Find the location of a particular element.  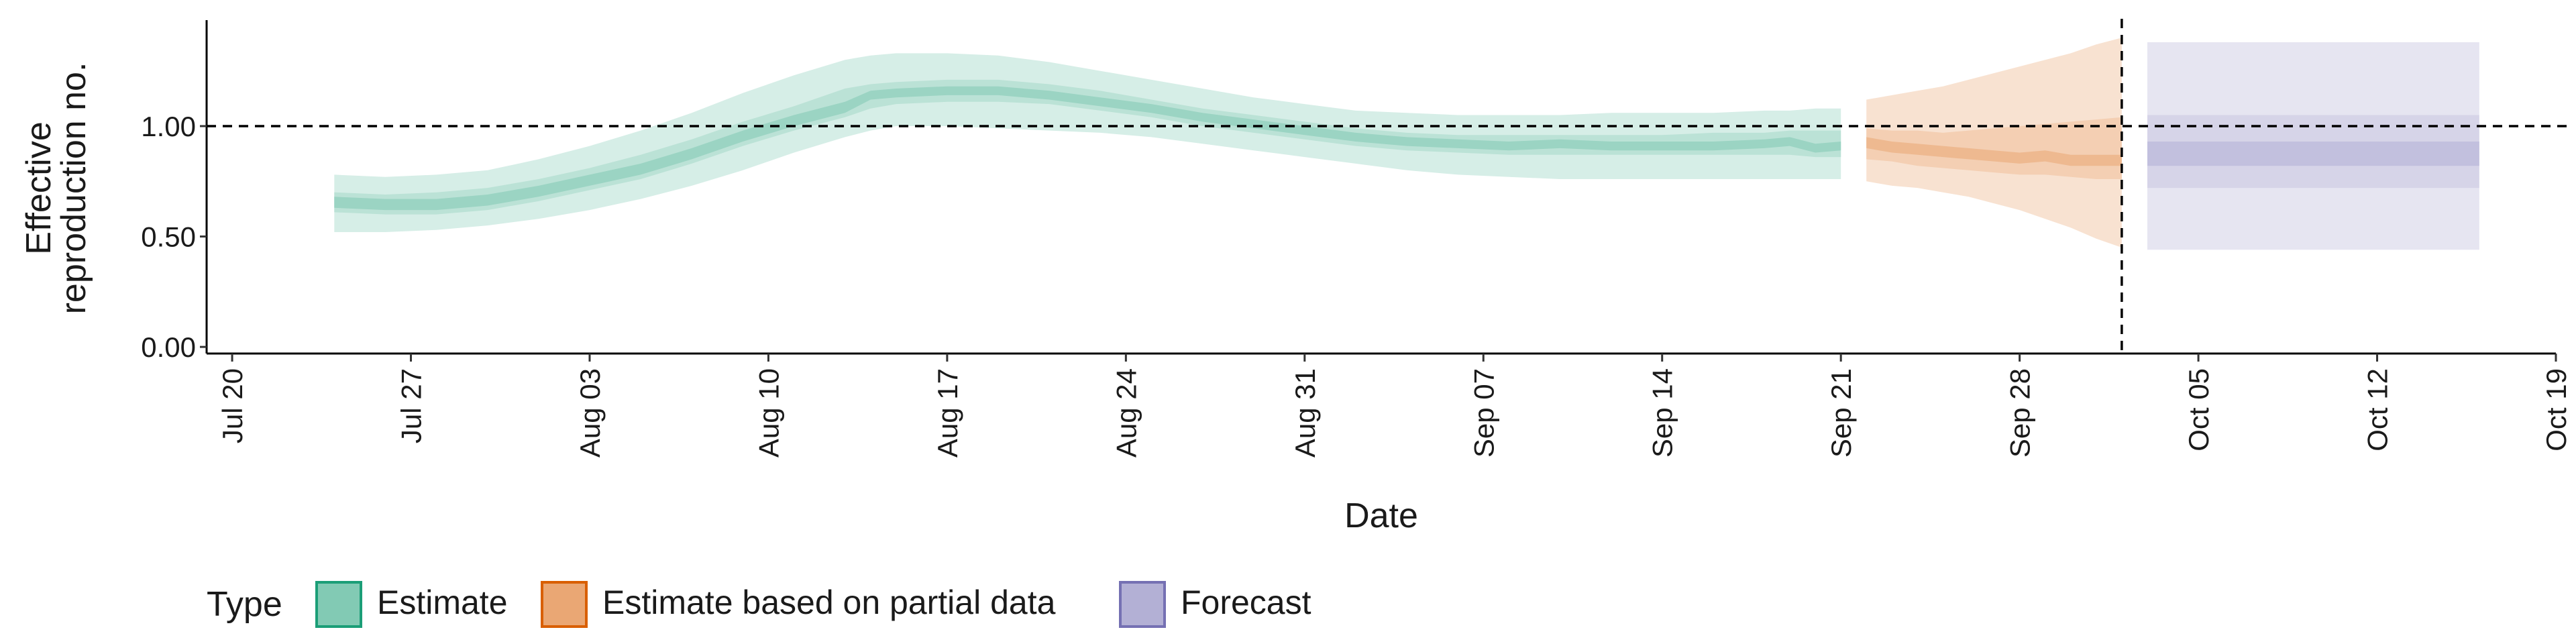

x-tick-label: Oct 19 is located at coordinates (2556, 409).